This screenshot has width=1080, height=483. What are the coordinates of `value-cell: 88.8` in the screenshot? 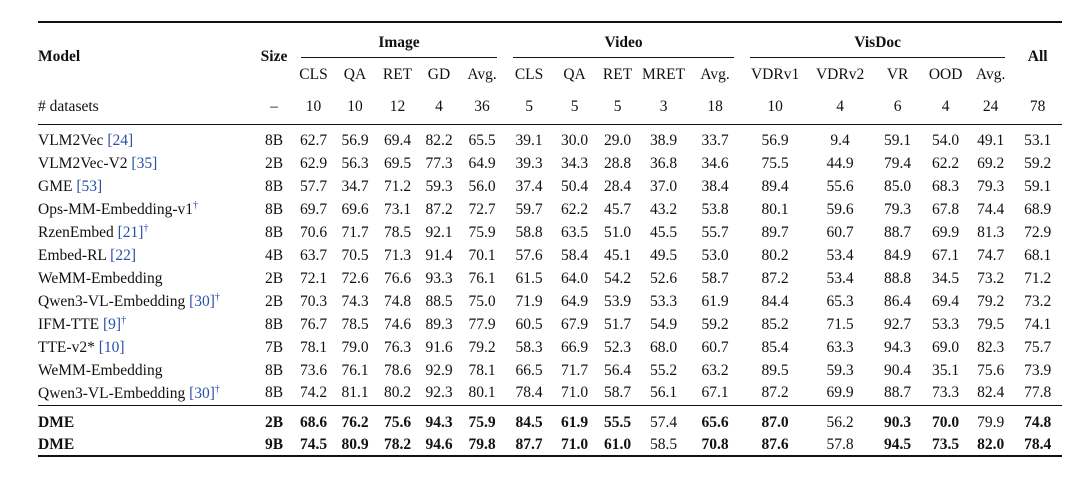 It's located at (898, 278).